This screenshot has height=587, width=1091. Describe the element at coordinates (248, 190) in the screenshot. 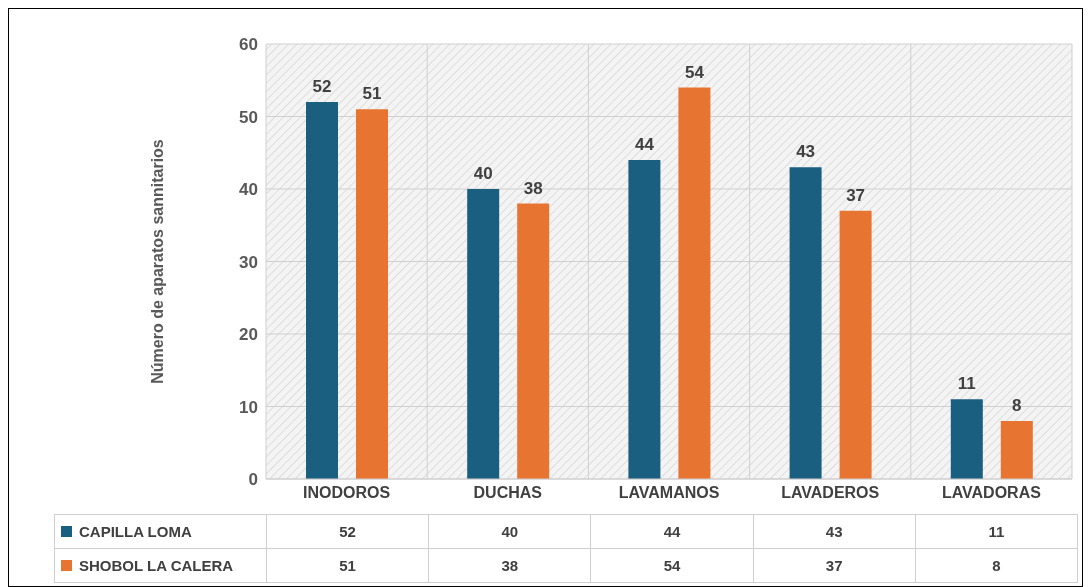

I see `y-tick-label: 40` at that location.